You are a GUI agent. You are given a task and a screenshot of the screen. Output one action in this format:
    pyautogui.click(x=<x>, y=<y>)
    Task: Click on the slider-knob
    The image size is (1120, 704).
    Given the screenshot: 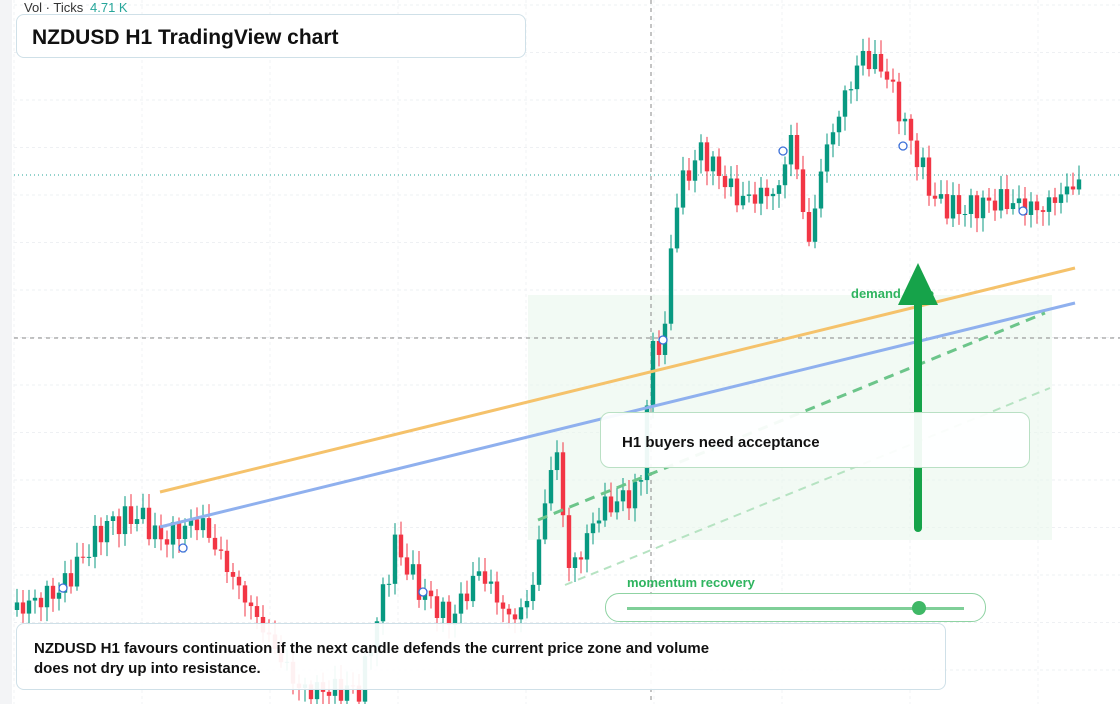 What is the action you would take?
    pyautogui.click(x=919, y=608)
    